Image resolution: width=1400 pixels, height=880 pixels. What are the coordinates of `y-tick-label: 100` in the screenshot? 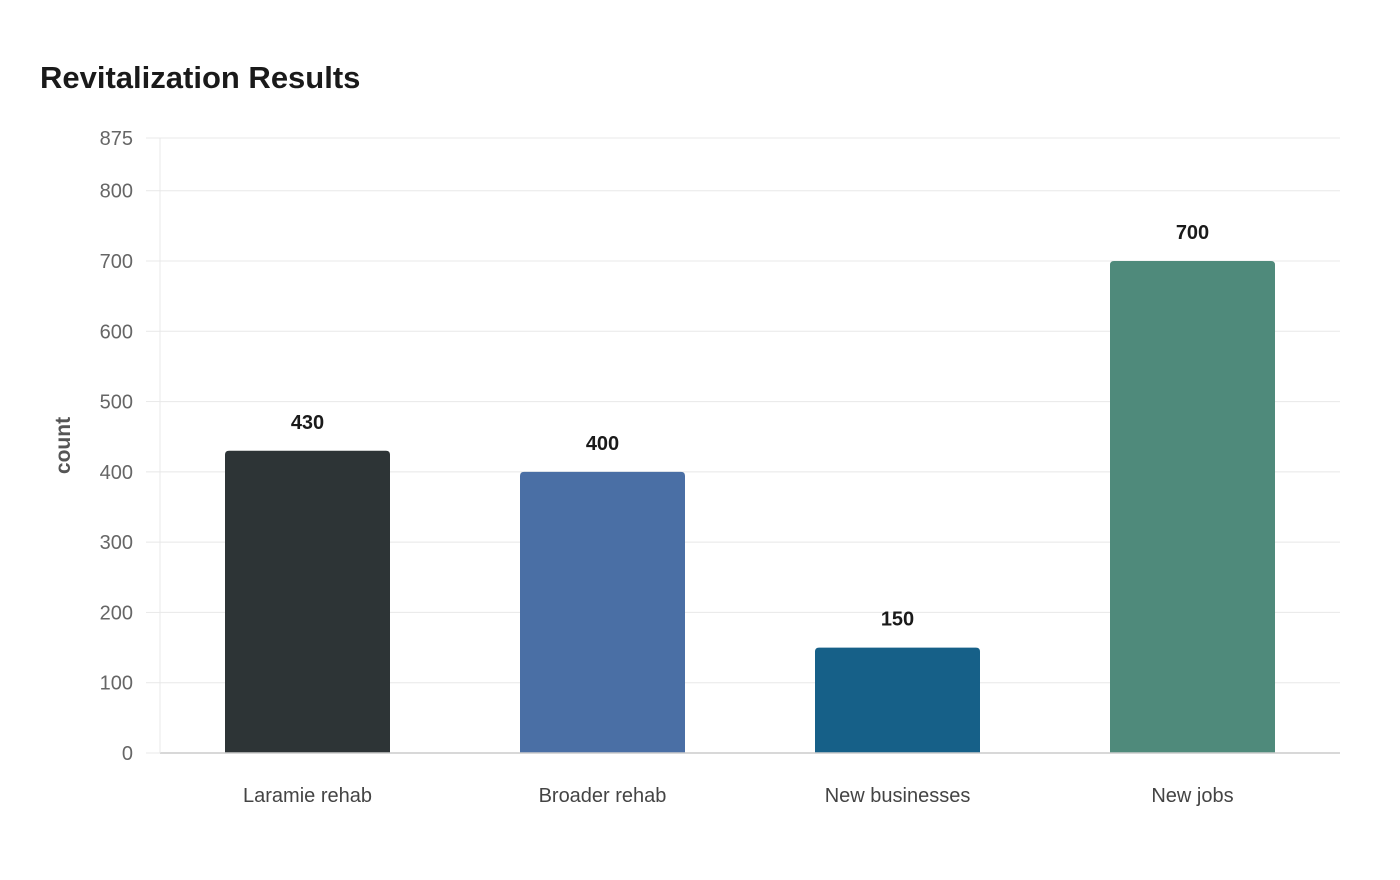 It's located at (116, 684).